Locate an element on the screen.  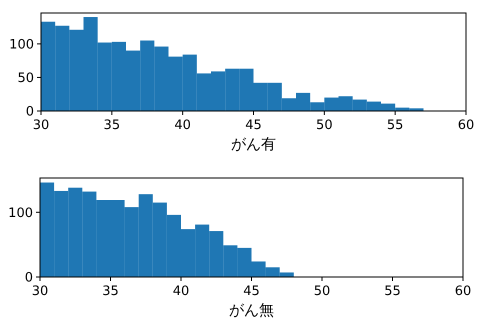
y-tick-label: 50 is located at coordinates (25, 78).